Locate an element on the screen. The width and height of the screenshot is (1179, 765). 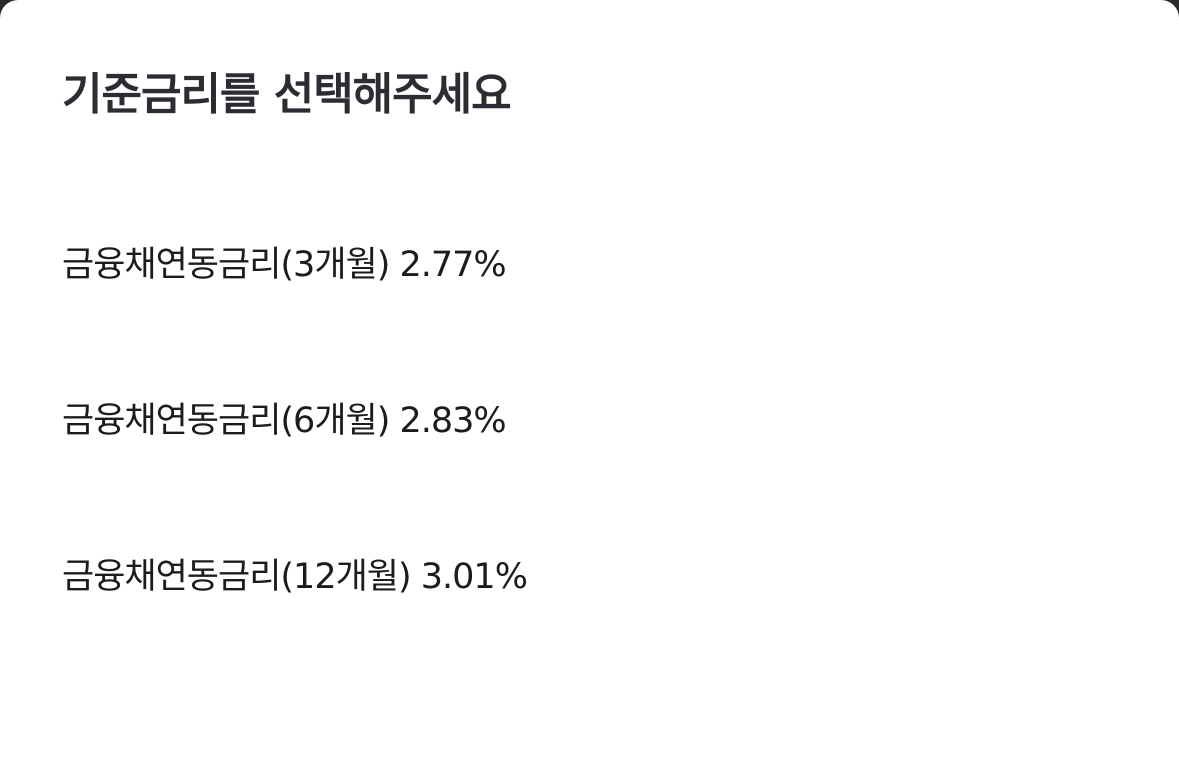
option-3-month-rate: 금융채연동금리(3개월) 2.77% is located at coordinates (284, 265).